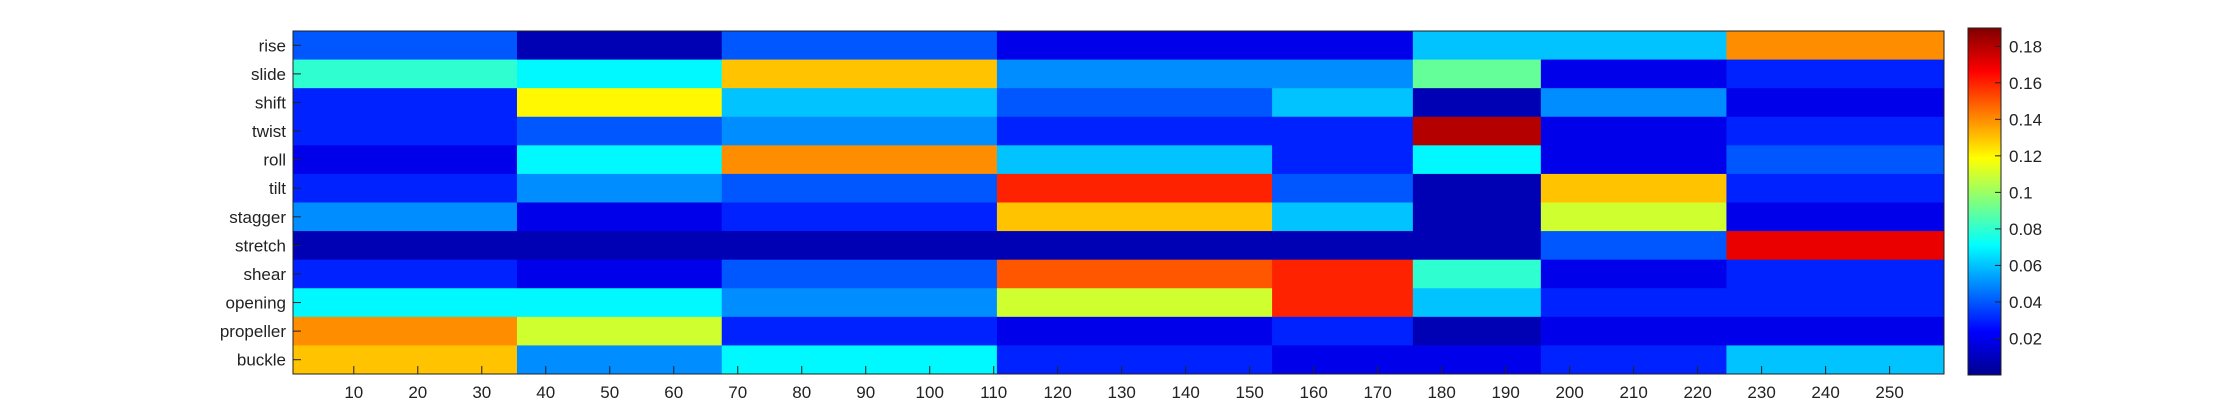 The width and height of the screenshot is (2227, 418). What do you see at coordinates (1825, 392) in the screenshot?
I see `x-tick-label: 240` at bounding box center [1825, 392].